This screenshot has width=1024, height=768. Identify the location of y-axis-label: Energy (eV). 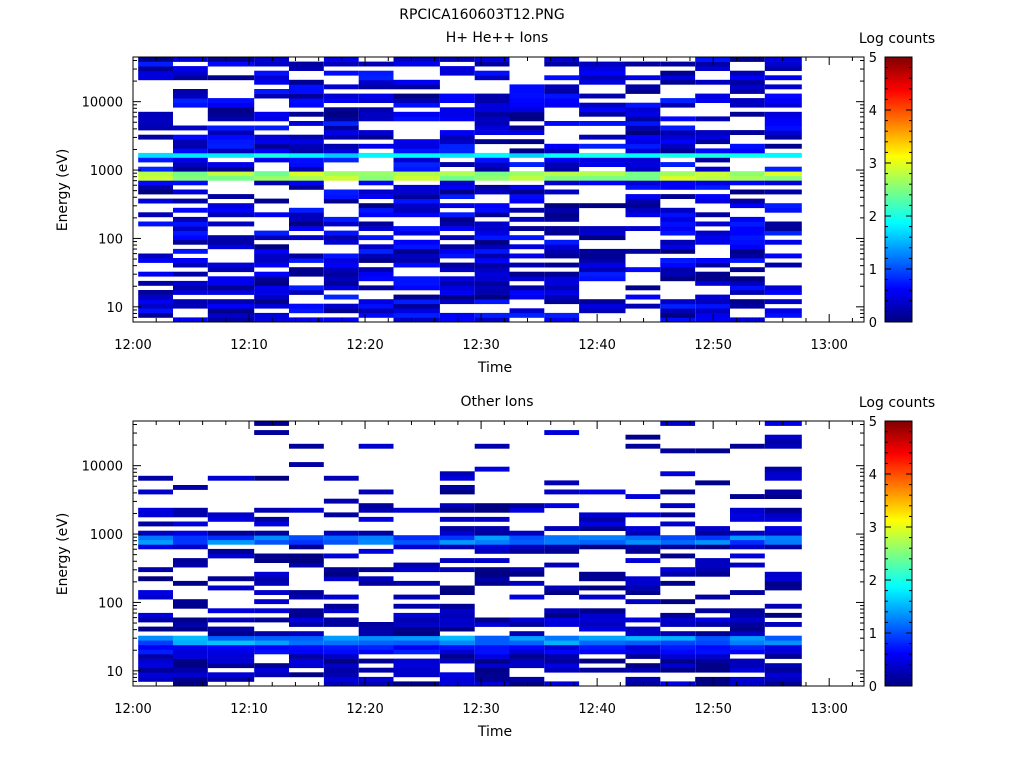
(63, 190).